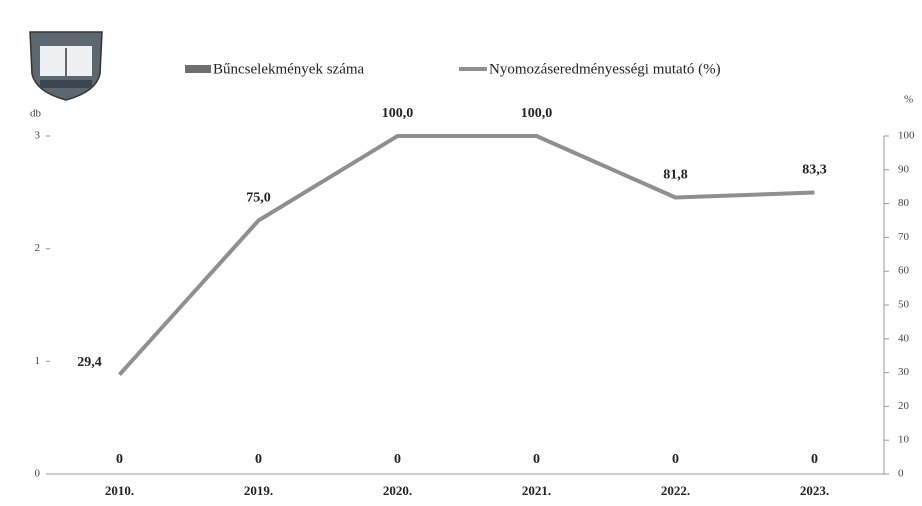  What do you see at coordinates (38, 474) in the screenshot?
I see `y-tick-label: 0` at bounding box center [38, 474].